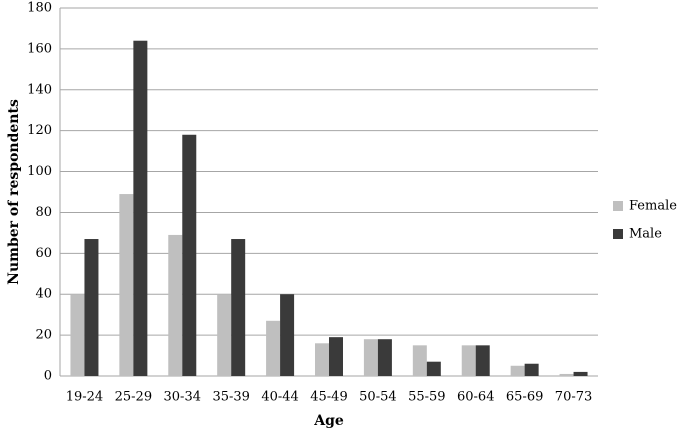 The height and width of the screenshot is (432, 680). What do you see at coordinates (84, 397) in the screenshot?
I see `x-tick-label: 19-24` at bounding box center [84, 397].